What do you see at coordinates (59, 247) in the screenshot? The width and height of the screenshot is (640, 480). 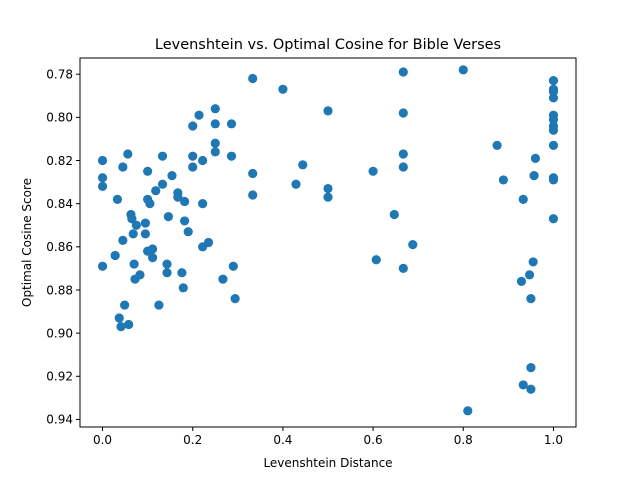 I see `y-tick-label: 0.86` at bounding box center [59, 247].